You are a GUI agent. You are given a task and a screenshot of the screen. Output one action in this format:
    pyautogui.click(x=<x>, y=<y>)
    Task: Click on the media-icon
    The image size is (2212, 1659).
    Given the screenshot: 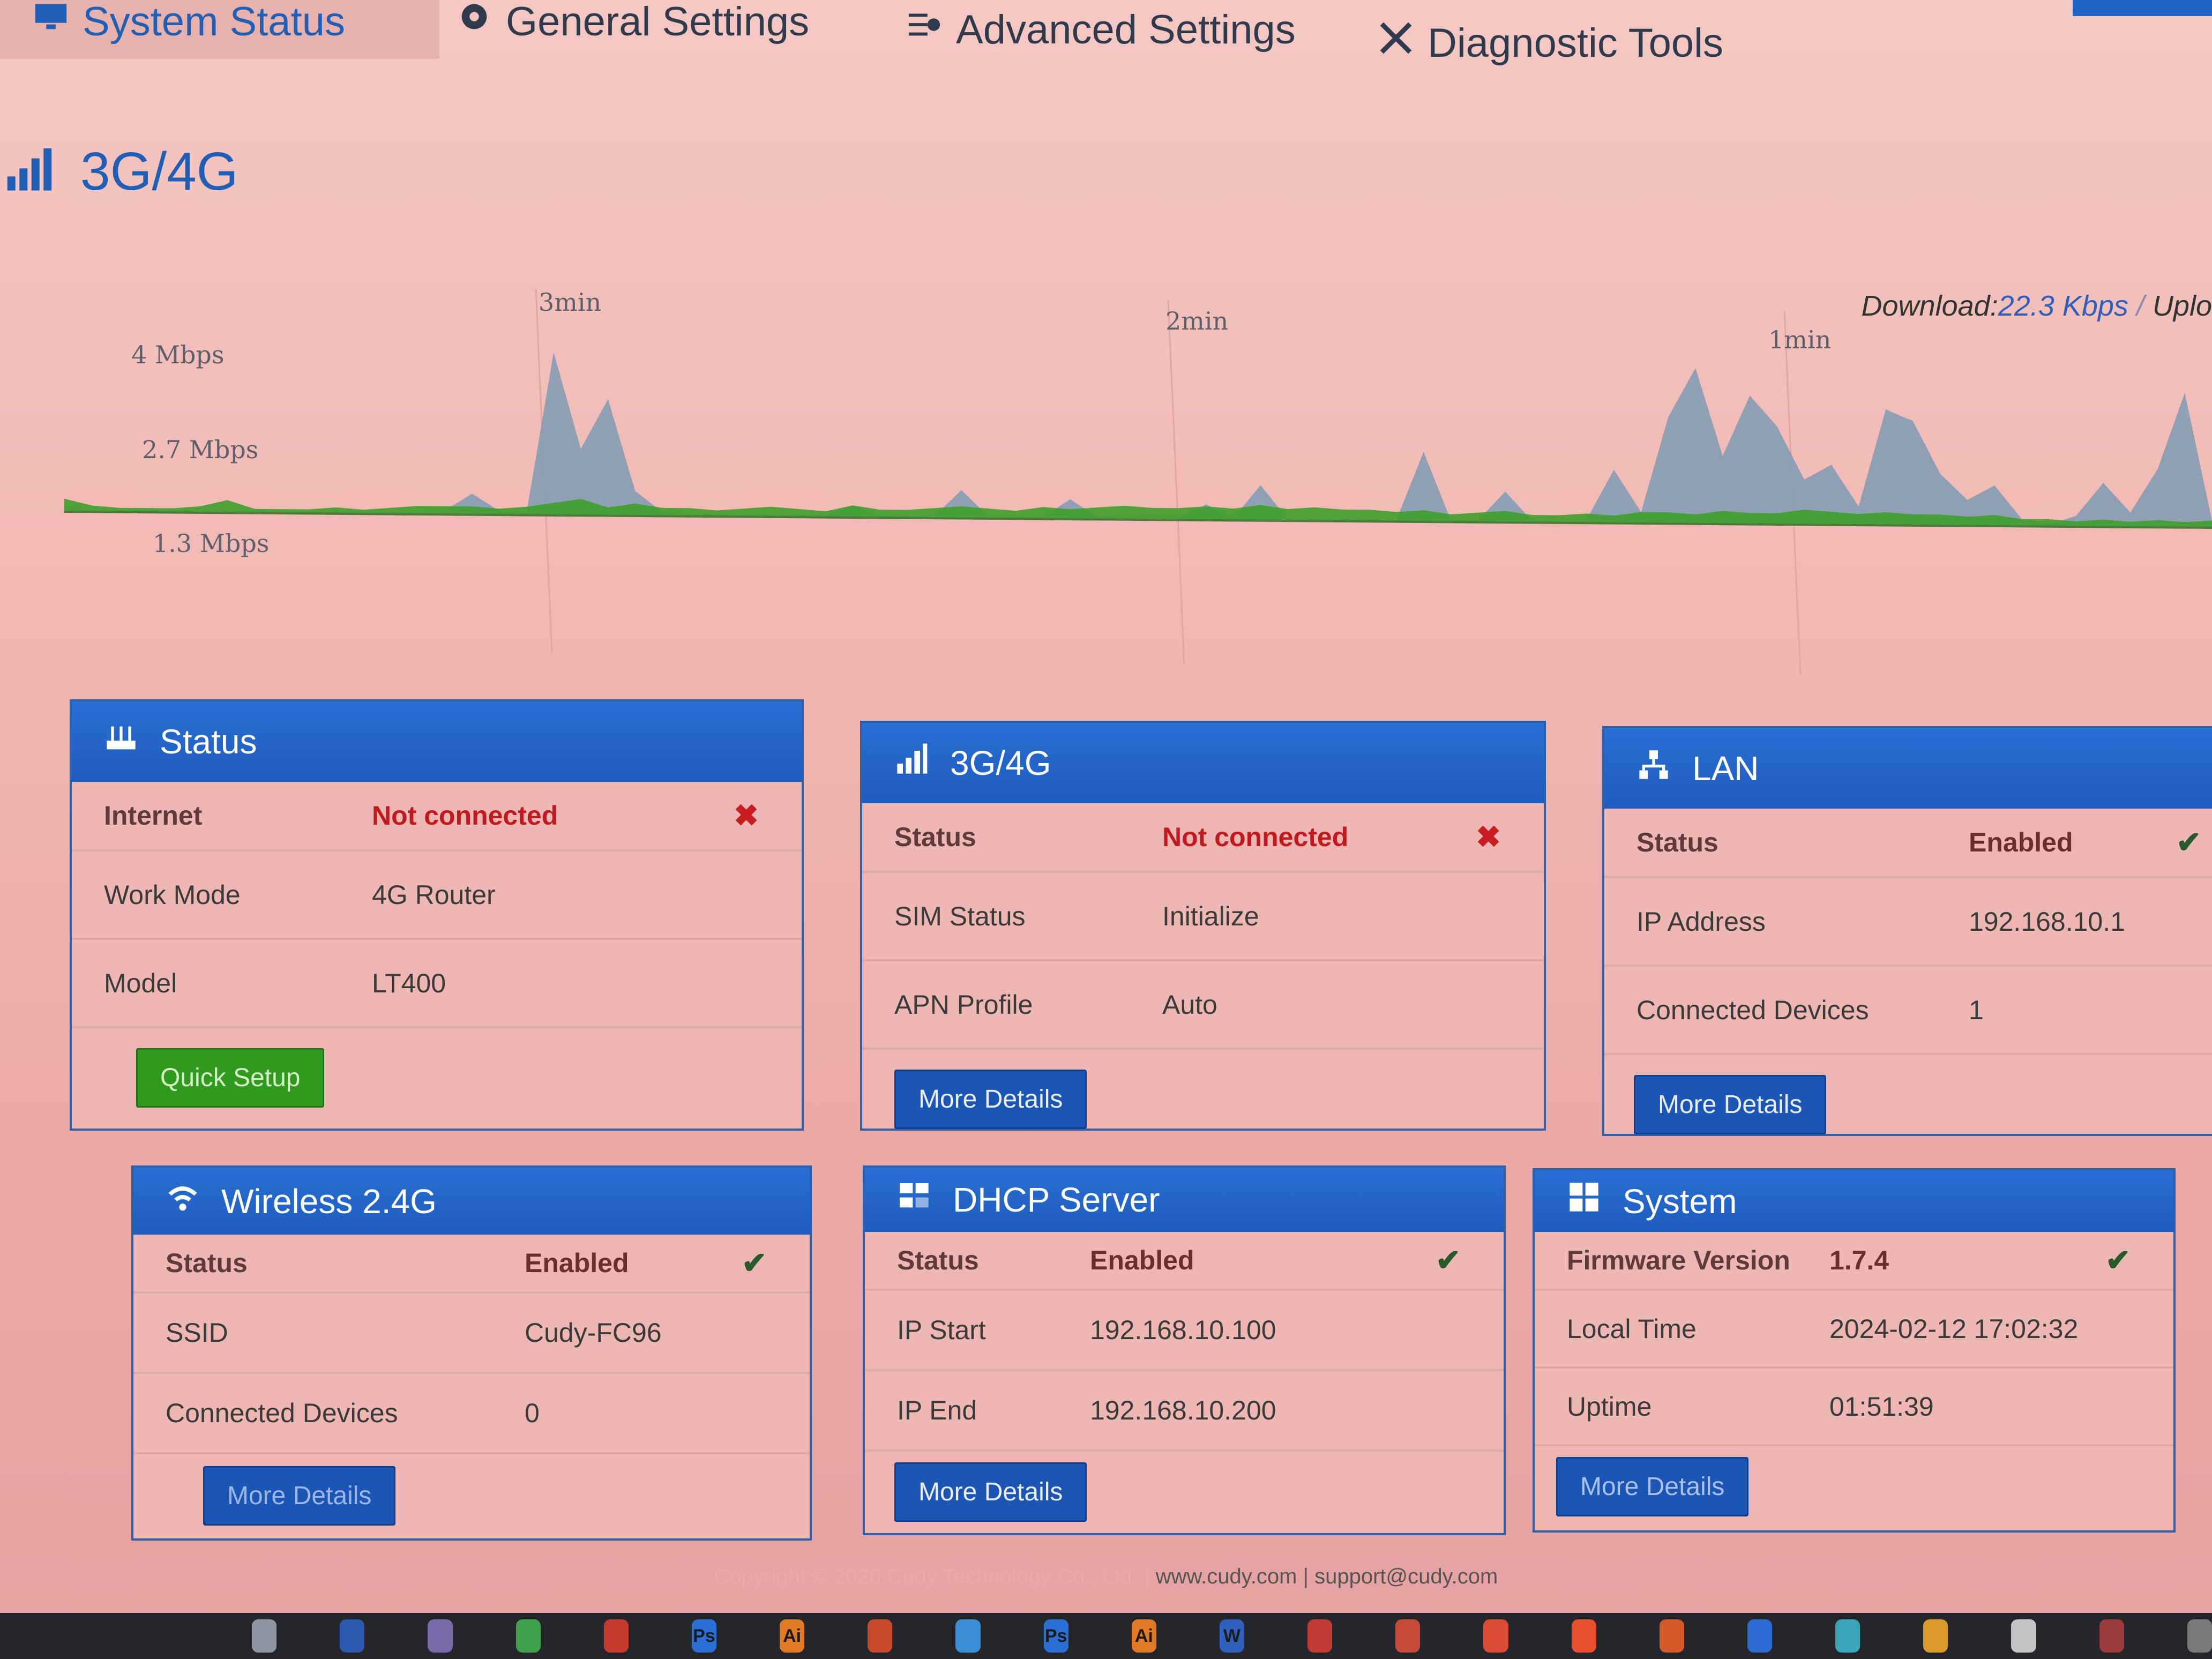 What is the action you would take?
    pyautogui.click(x=1408, y=1636)
    